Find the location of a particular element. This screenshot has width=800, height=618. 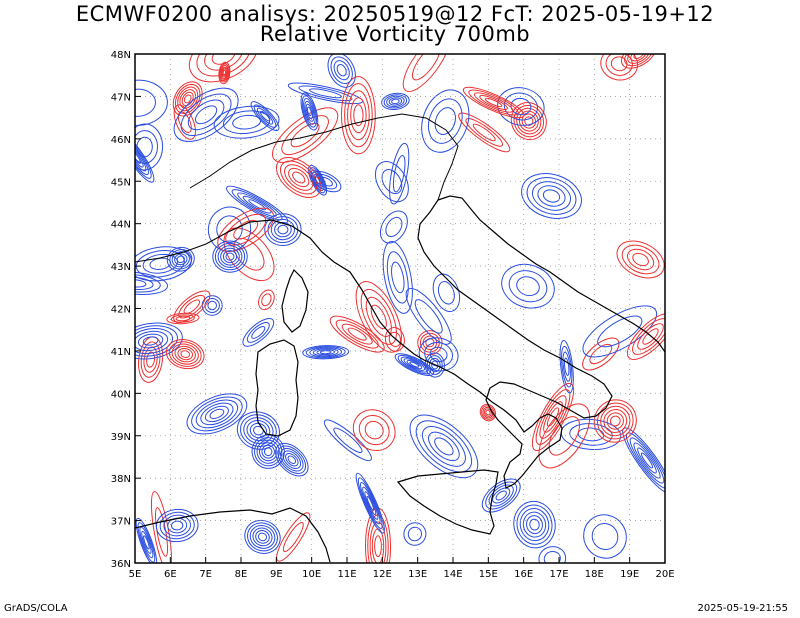

lon-tick-label: 7E is located at coordinates (205, 574).